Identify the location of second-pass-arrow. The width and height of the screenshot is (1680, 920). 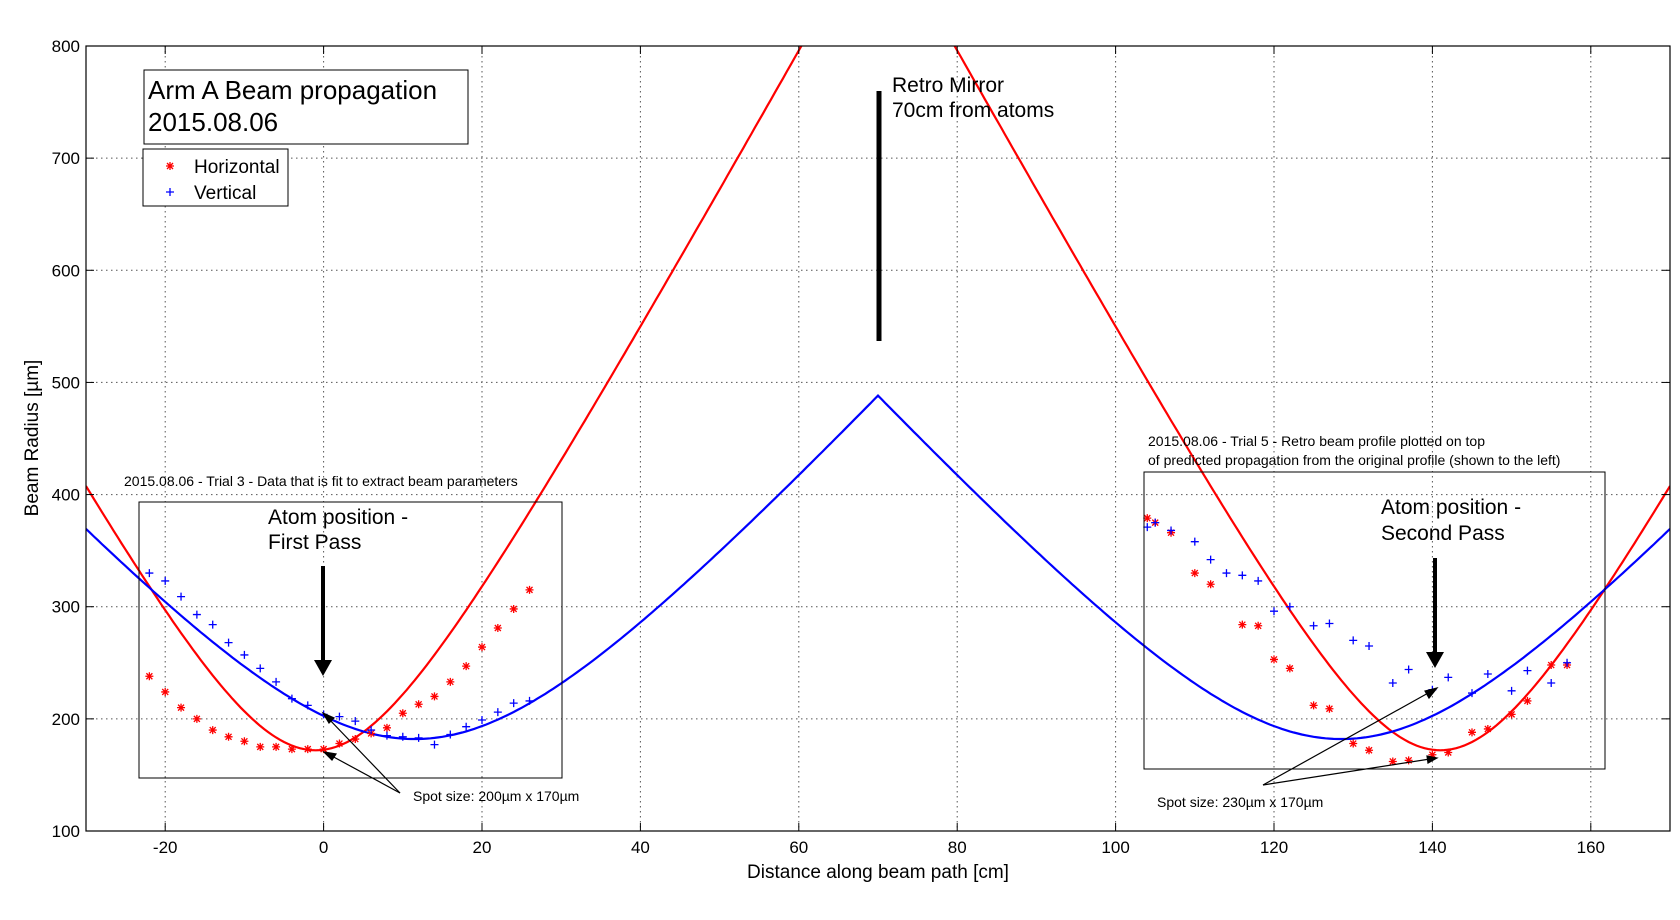
(1435, 613).